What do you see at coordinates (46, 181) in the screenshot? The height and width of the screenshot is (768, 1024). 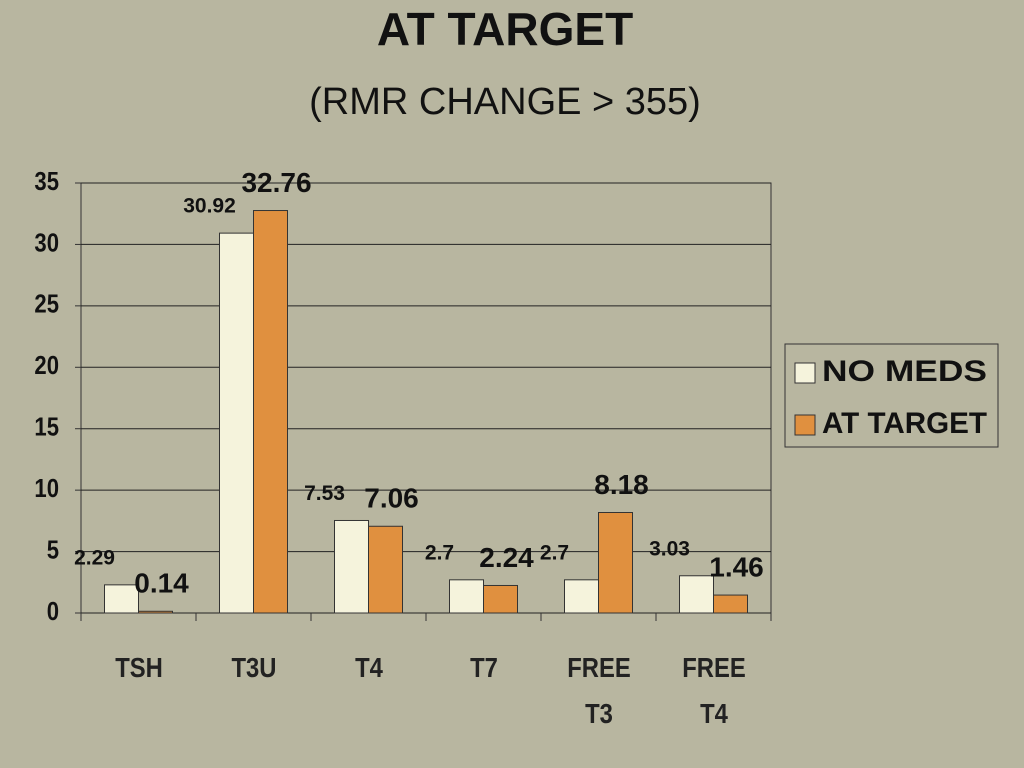 I see `y-tick-label: 35` at bounding box center [46, 181].